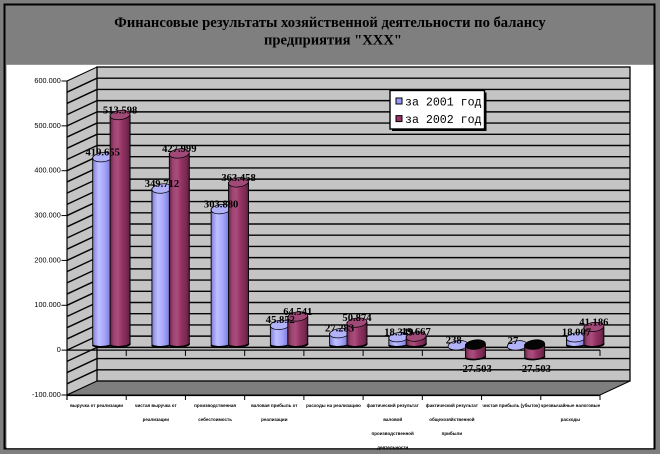 Image resolution: width=660 pixels, height=459 pixels. Describe the element at coordinates (297, 312) in the screenshot. I see `svg-text: 64.541` at that location.